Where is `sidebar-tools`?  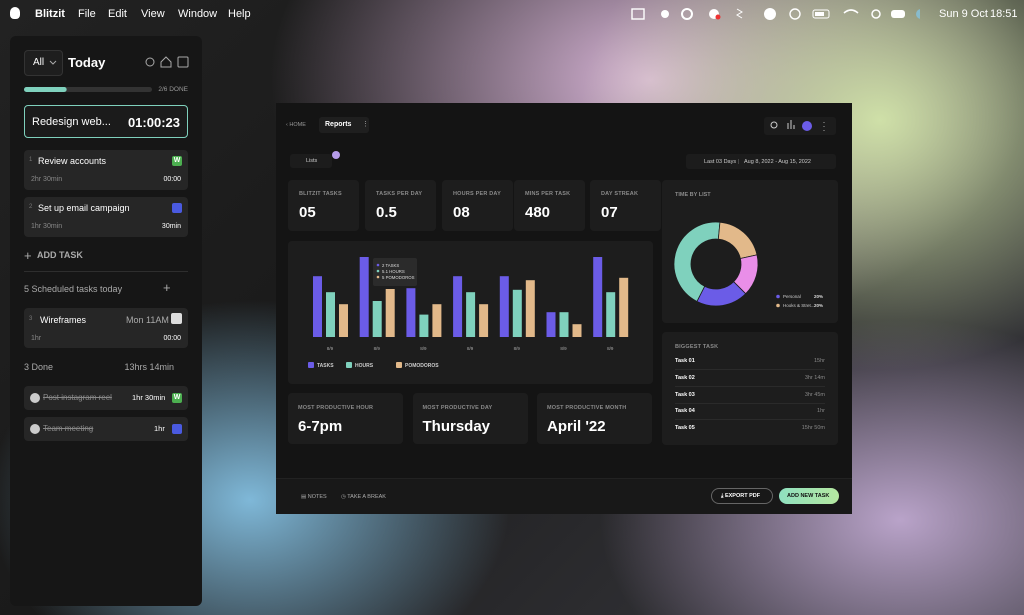 sidebar-tools is located at coordinates (167, 62).